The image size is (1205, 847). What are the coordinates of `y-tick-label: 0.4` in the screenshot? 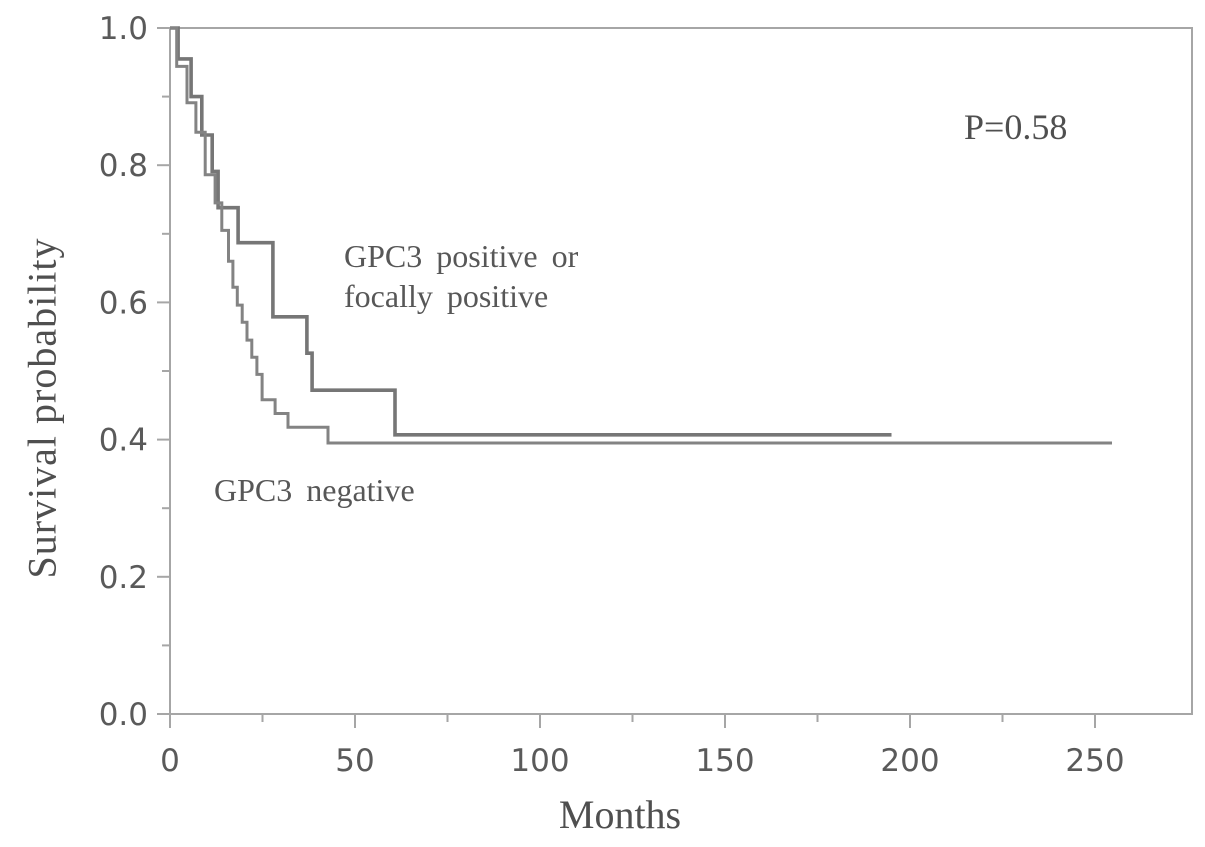 It's located at (123, 441).